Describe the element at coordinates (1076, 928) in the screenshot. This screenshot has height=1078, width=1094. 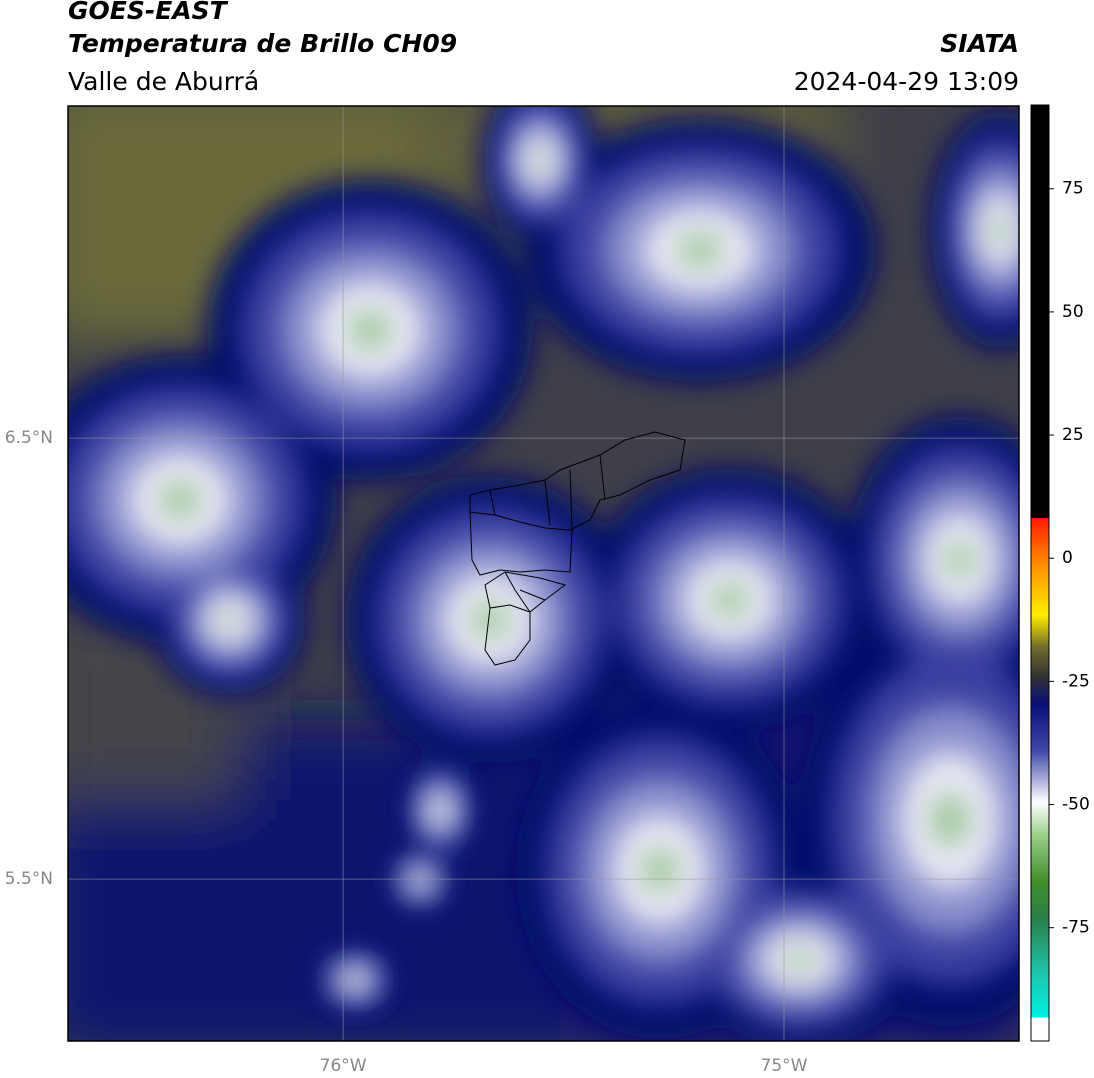
I see `colorbar-tick-label: -75` at that location.